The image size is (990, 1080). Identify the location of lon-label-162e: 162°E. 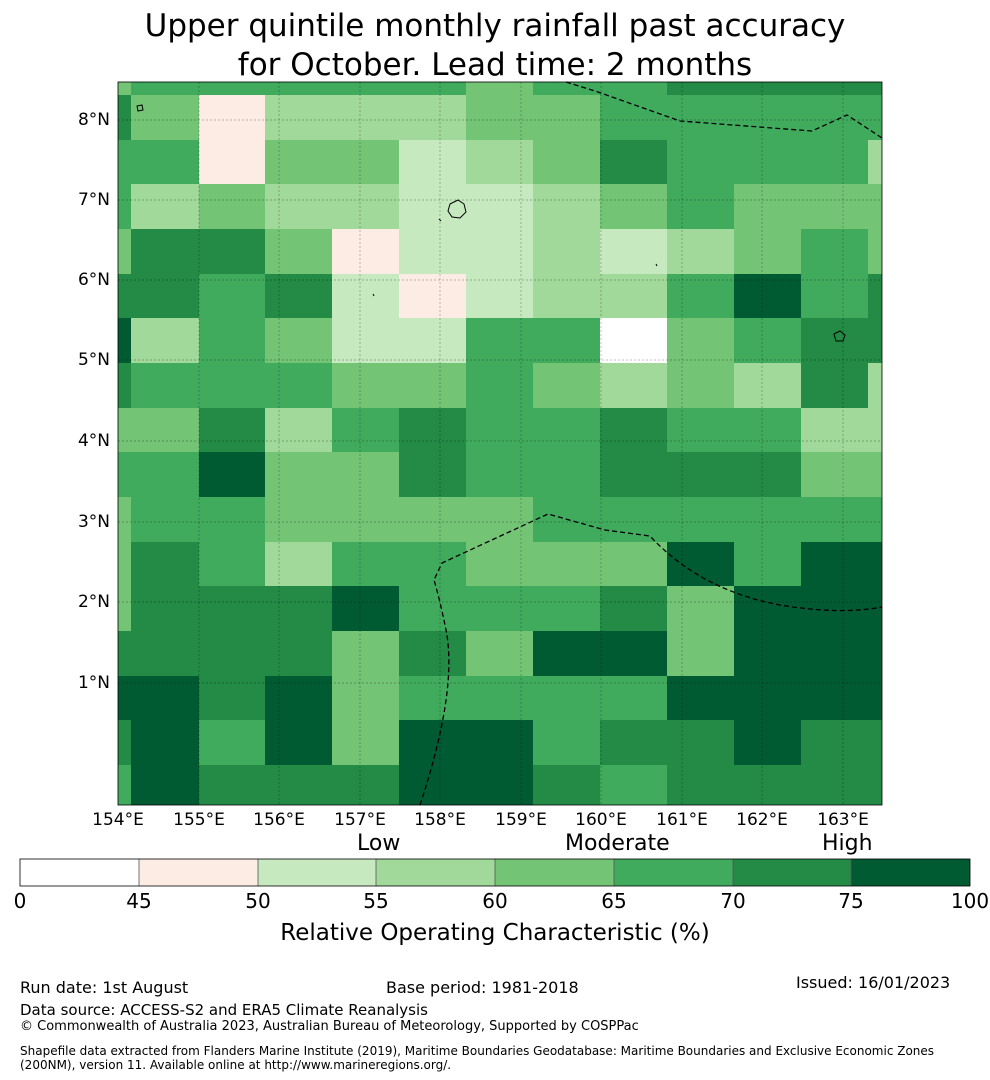
(762, 820).